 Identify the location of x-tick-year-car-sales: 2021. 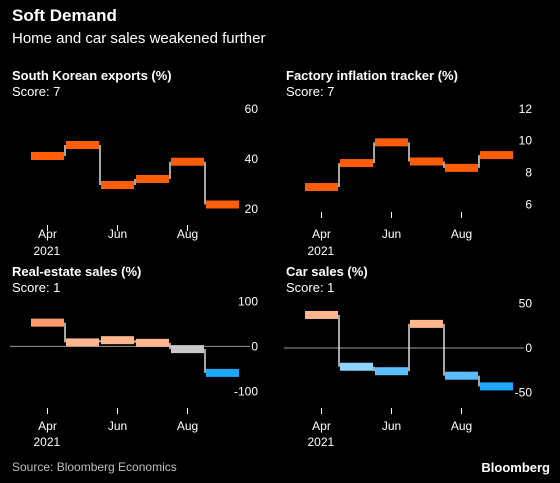
(321, 442).